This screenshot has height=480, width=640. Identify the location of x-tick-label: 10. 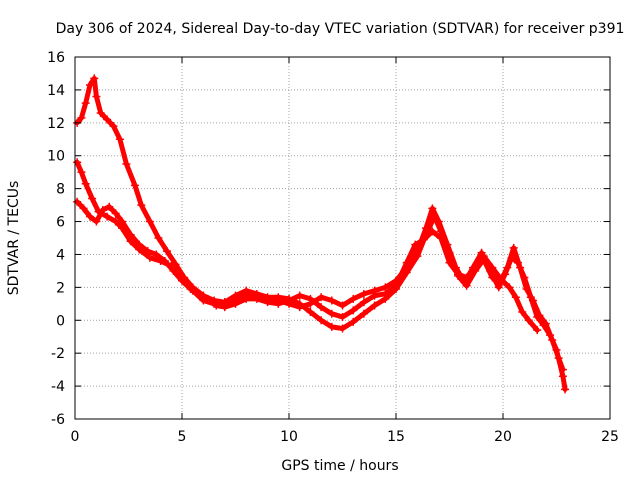
(289, 437).